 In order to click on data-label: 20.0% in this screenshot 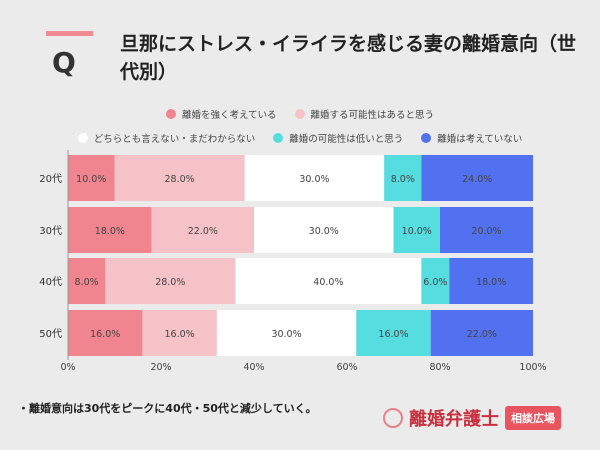, I will do `click(486, 231)`.